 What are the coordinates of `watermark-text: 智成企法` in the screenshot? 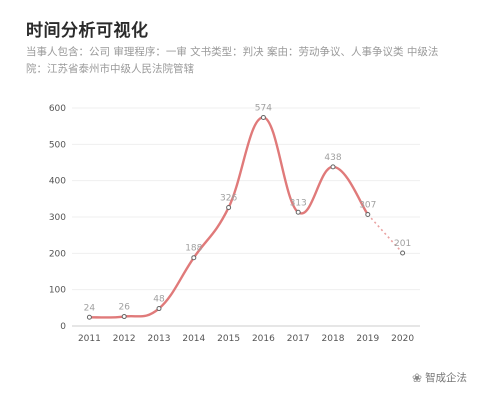 It's located at (446, 378).